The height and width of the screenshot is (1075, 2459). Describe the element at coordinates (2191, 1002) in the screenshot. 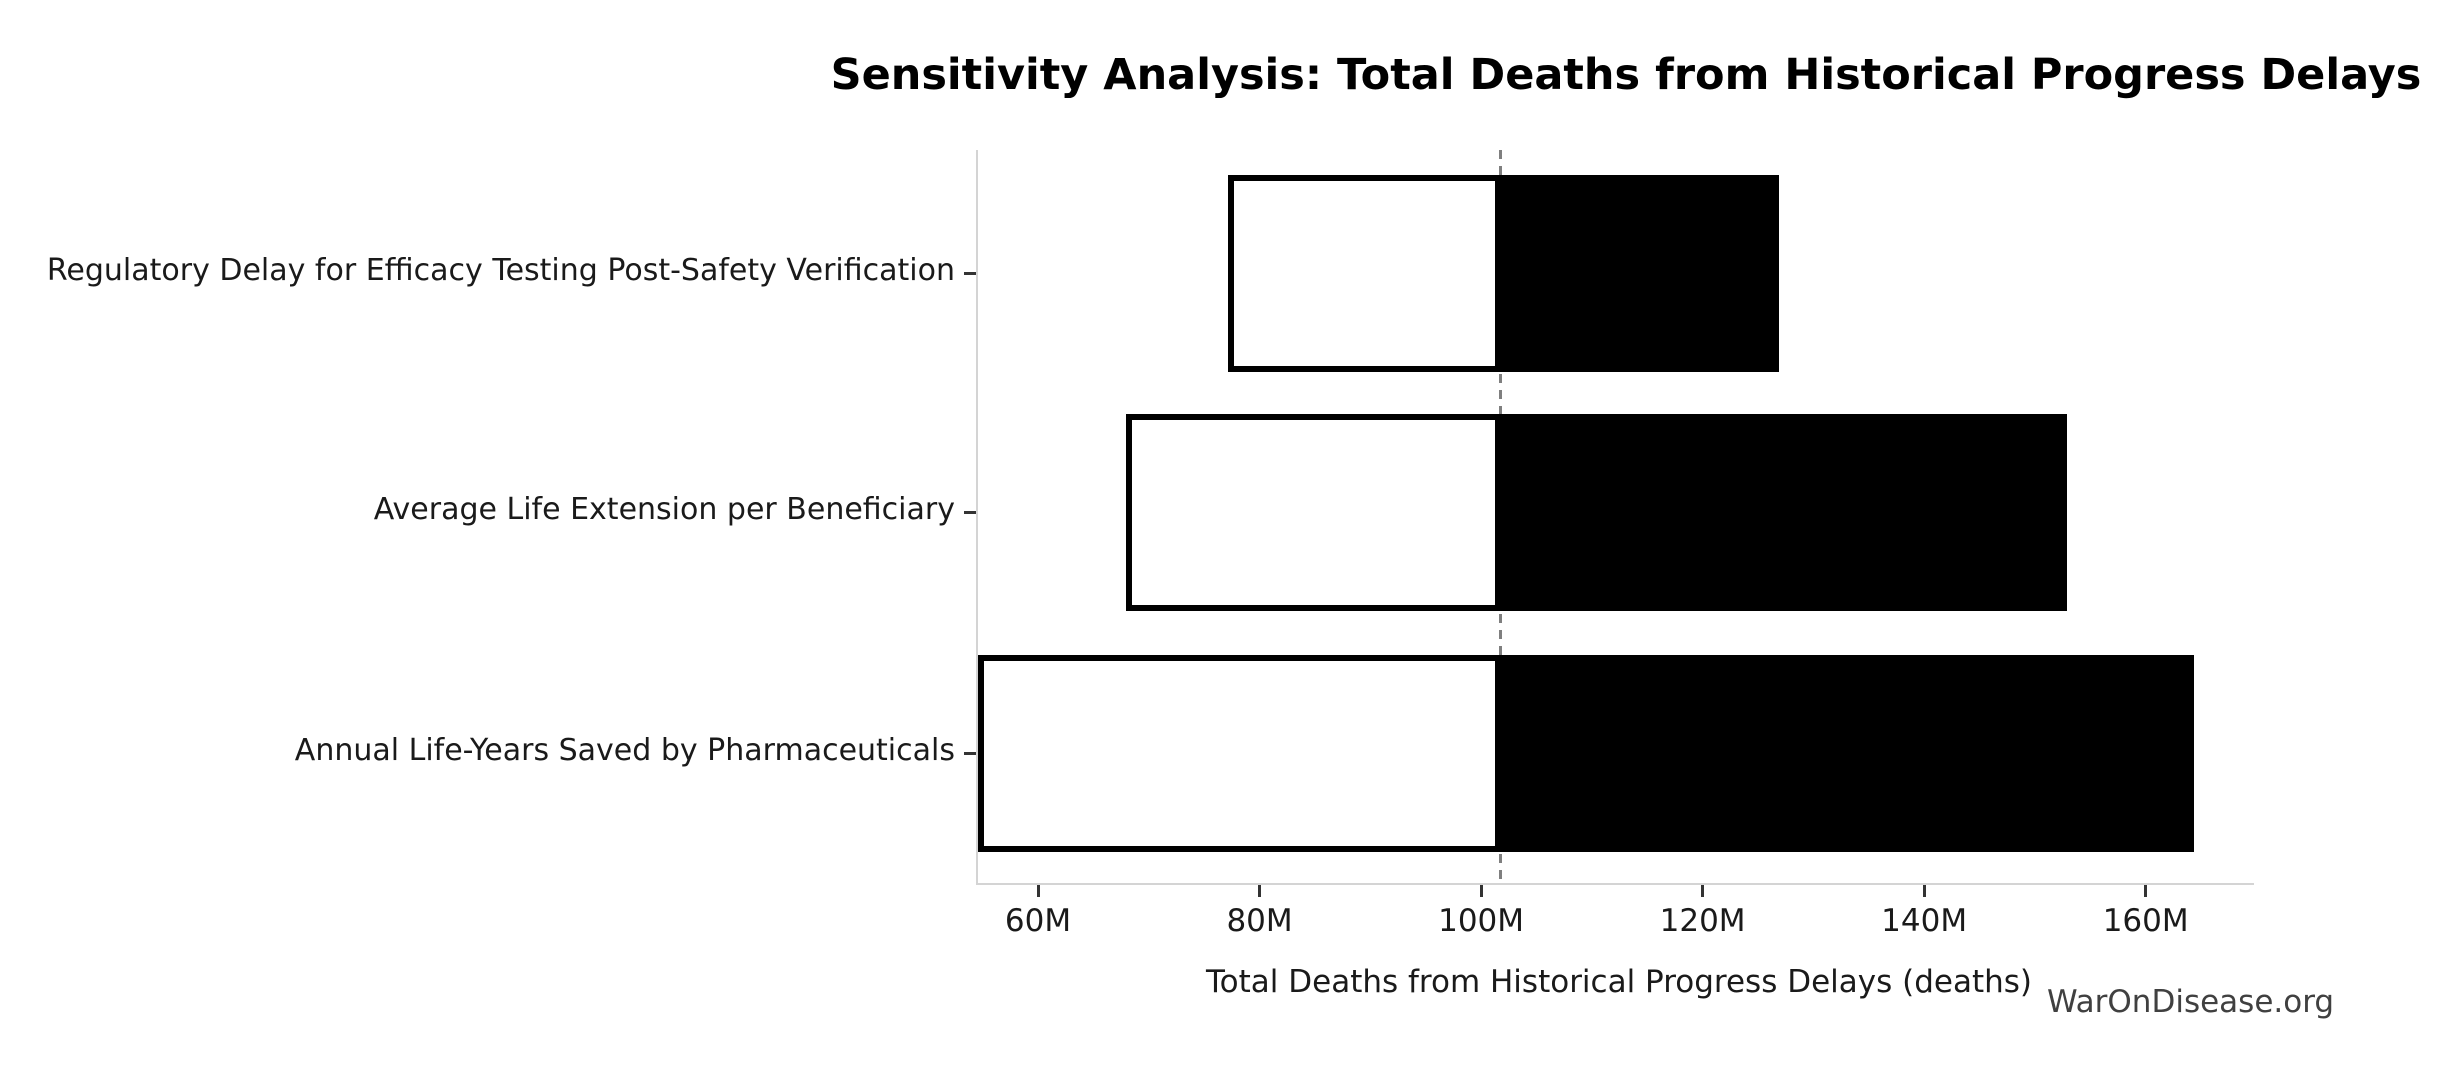

I see `watermark-text: WarOnDisease.org` at that location.